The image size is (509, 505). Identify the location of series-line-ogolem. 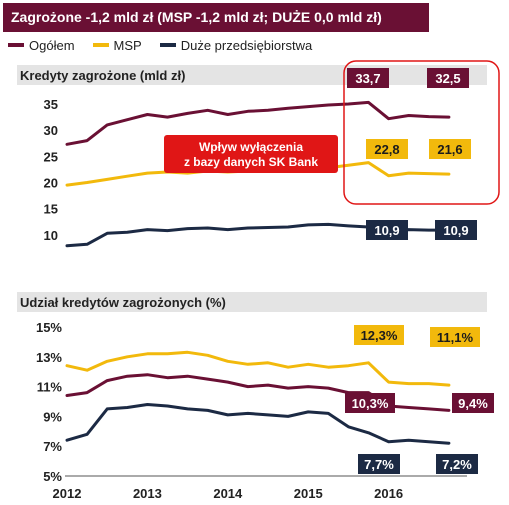
(258, 123).